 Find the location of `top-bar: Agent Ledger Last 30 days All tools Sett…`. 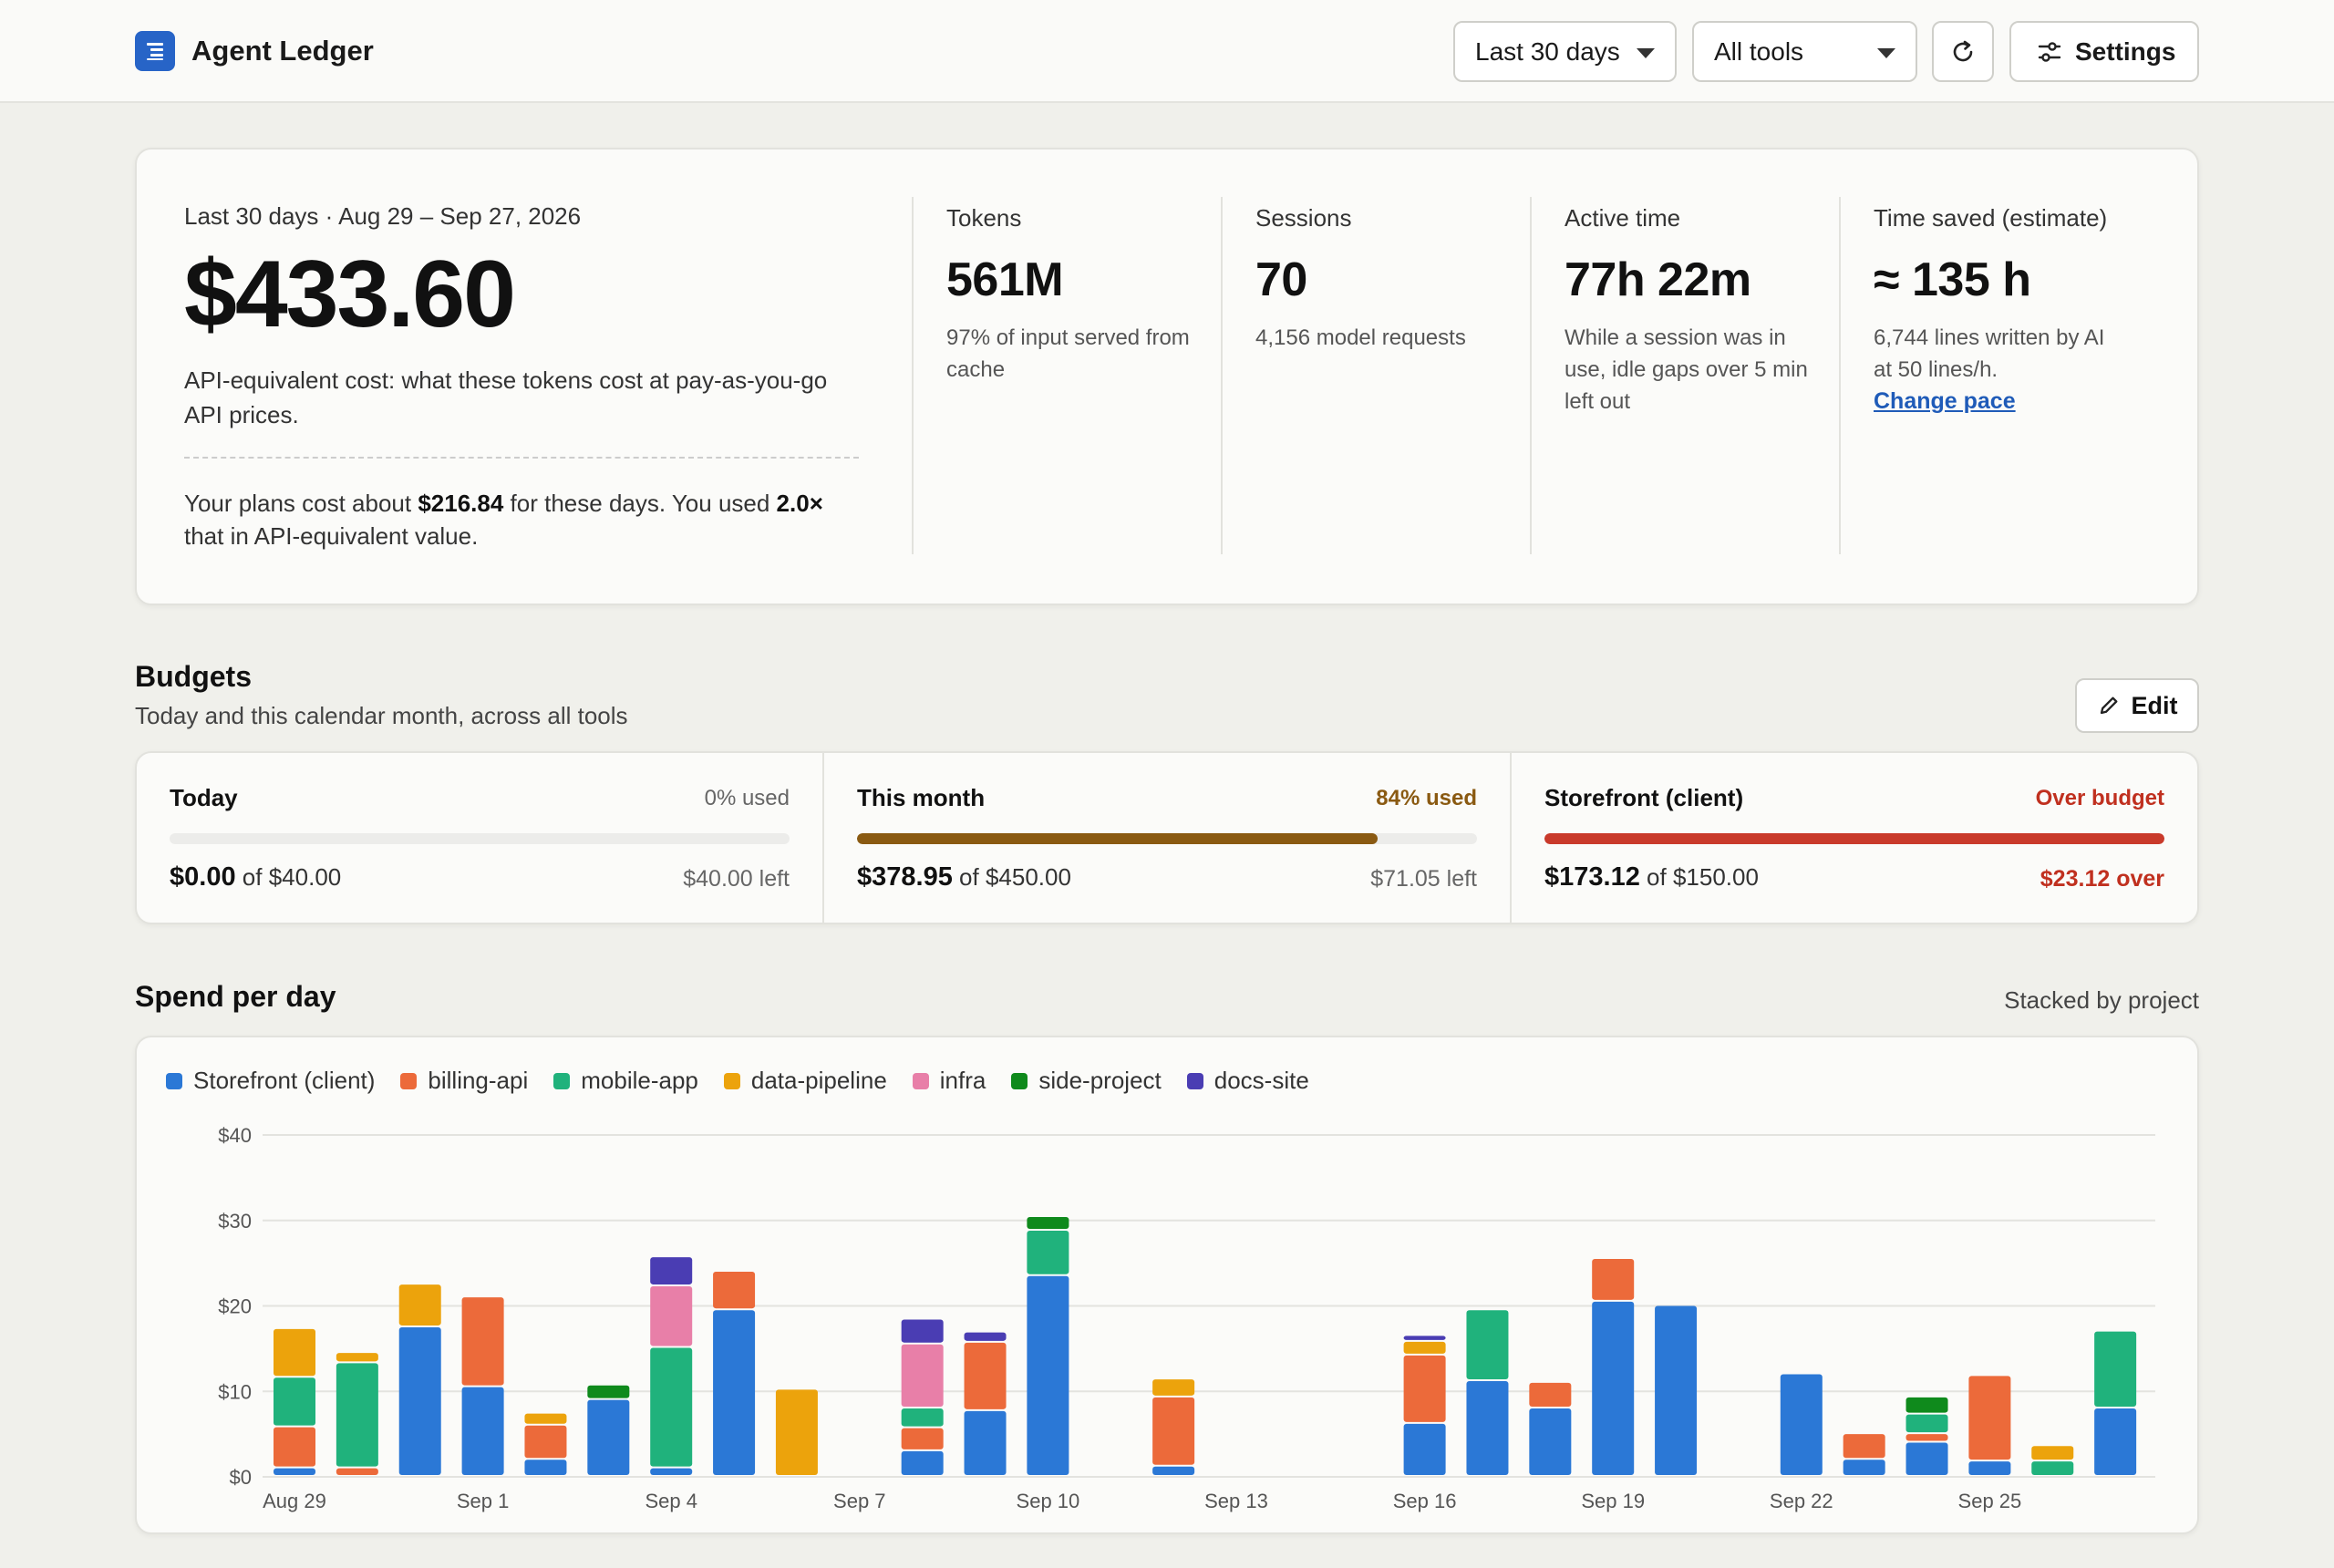

top-bar: Agent Ledger Last 30 days All tools Sett… is located at coordinates (1167, 51).